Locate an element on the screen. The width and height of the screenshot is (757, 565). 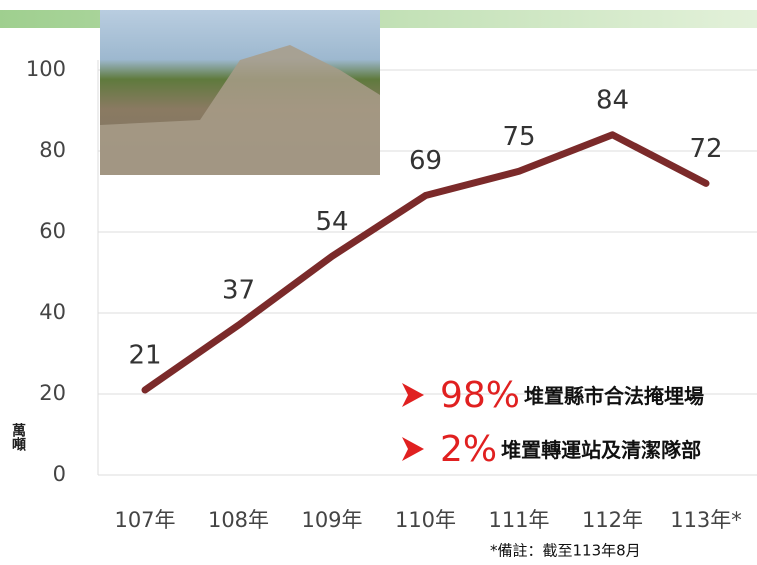
x-tick-label: 107年 is located at coordinates (144, 520).